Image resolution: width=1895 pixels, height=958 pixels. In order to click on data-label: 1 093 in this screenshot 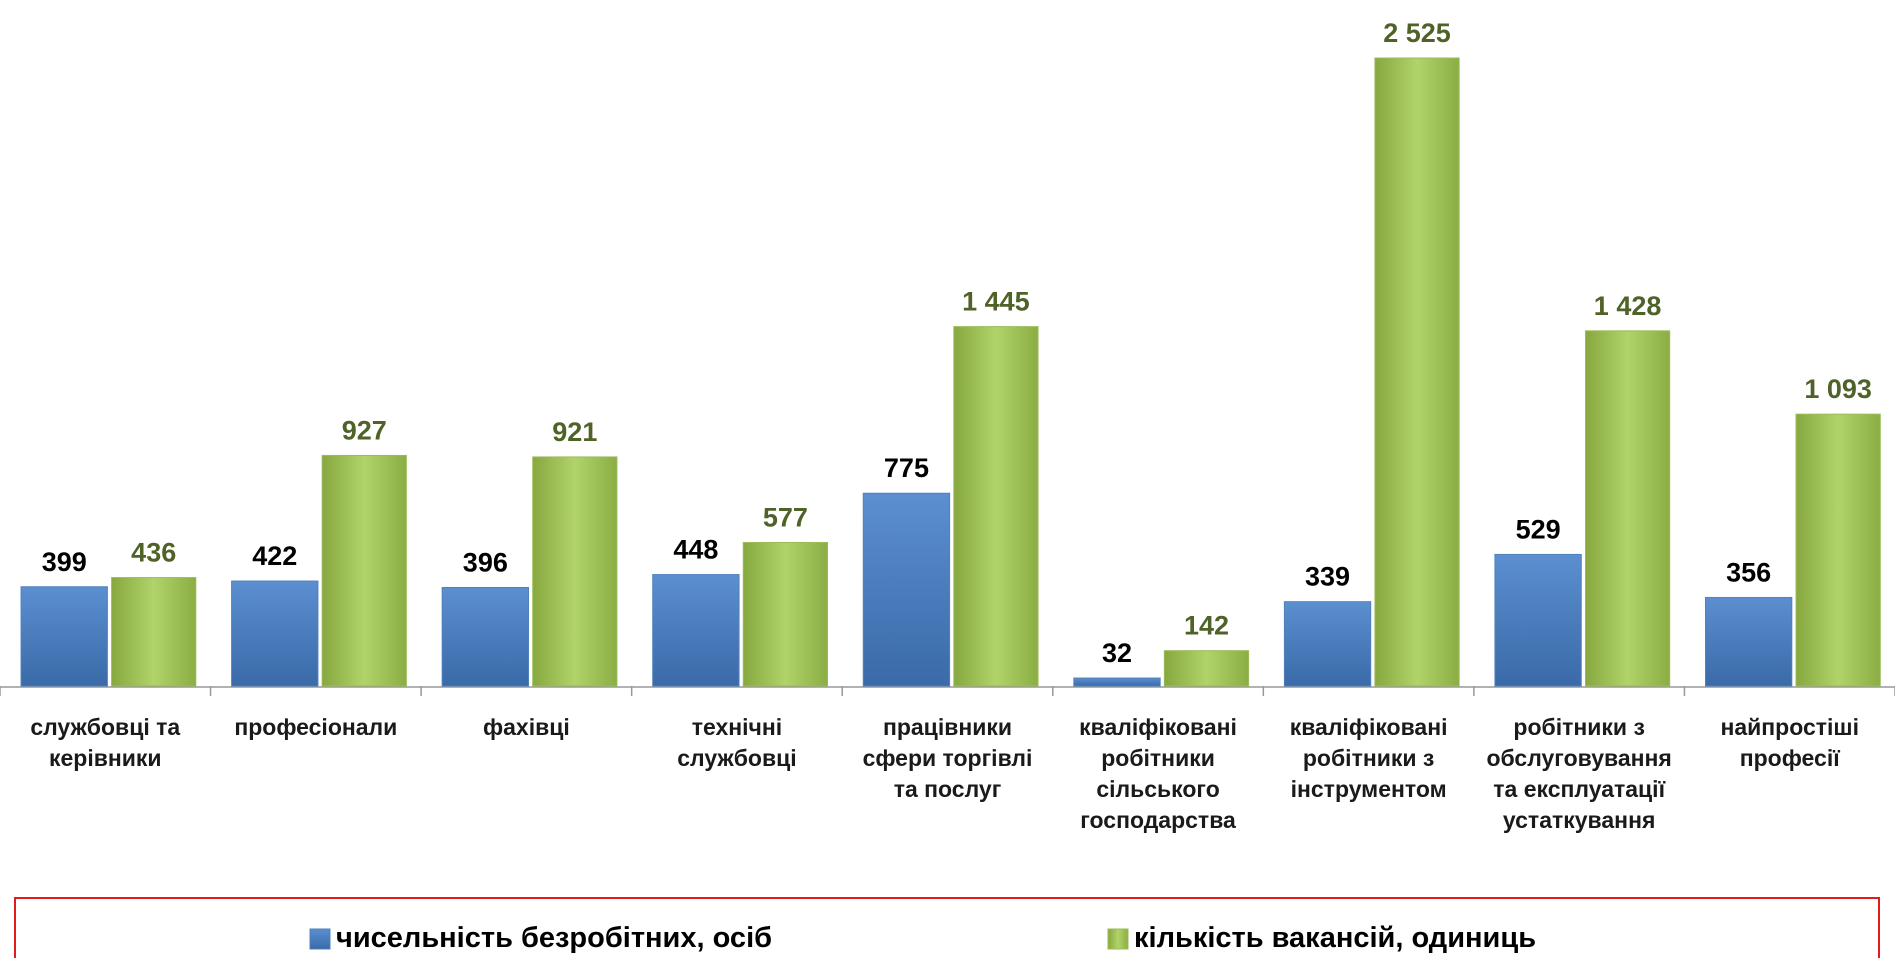, I will do `click(1838, 389)`.